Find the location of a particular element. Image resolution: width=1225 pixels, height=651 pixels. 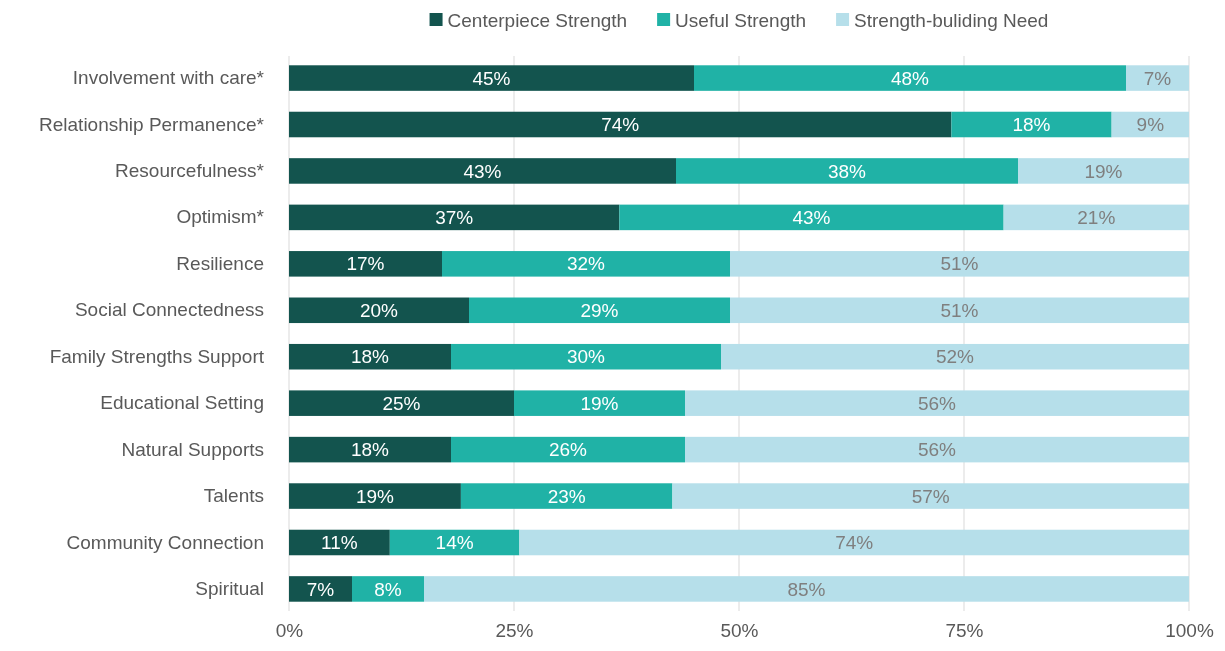

data-label: 8% is located at coordinates (388, 589).